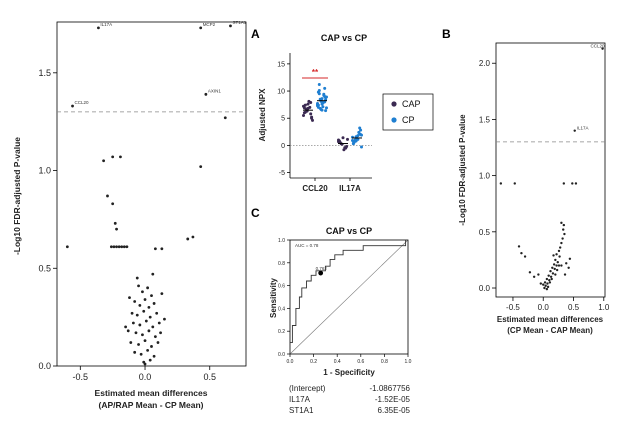  What do you see at coordinates (384, 362) in the screenshot?
I see `x-tick-label: 0.8` at bounding box center [384, 362].